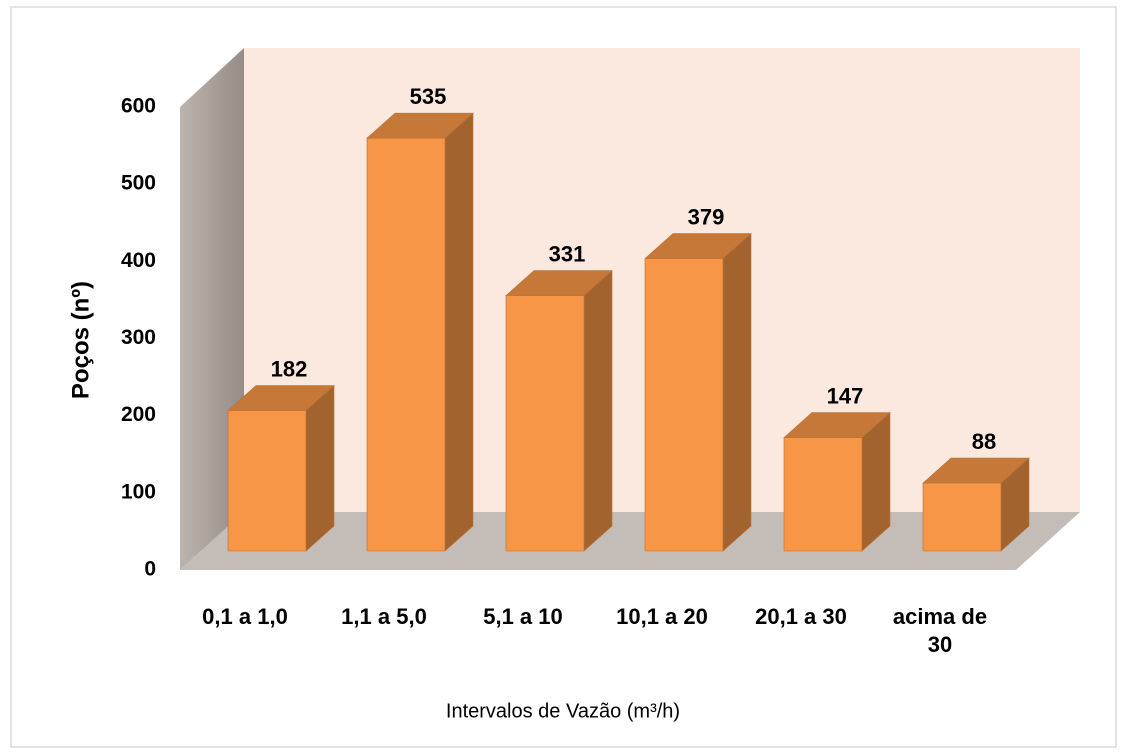 Image resolution: width=1127 pixels, height=756 pixels. What do you see at coordinates (940, 630) in the screenshot?
I see `x-tick-label: acima de 30` at bounding box center [940, 630].